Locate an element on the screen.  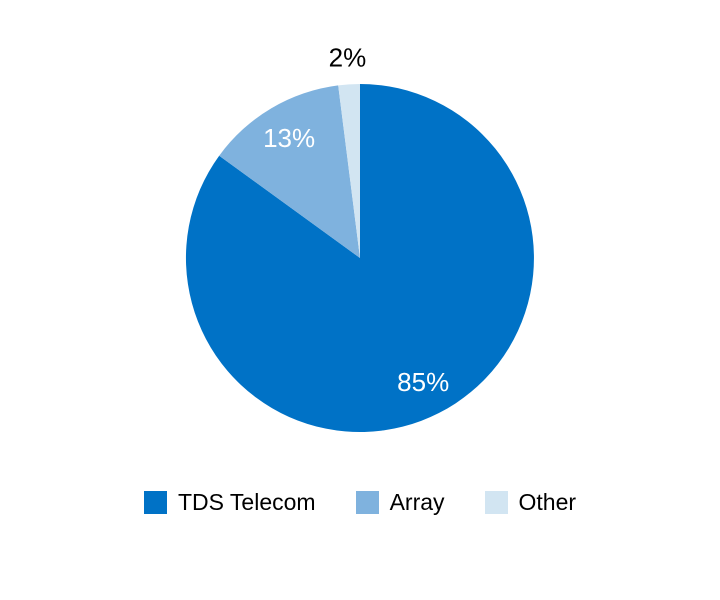
legend-swatch-array is located at coordinates (367, 502).